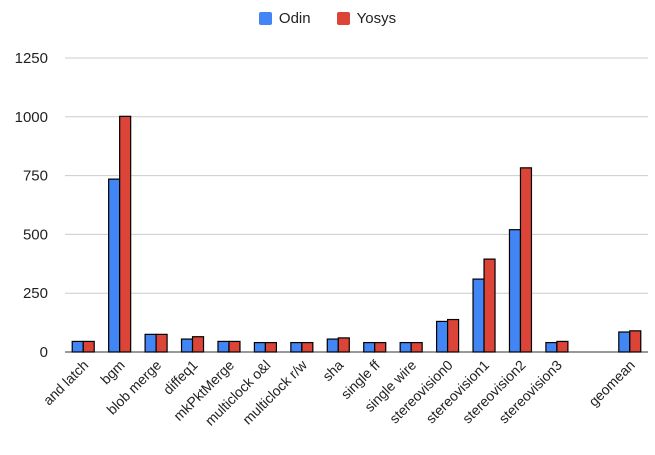 This screenshot has height=455, width=655. What do you see at coordinates (112, 372) in the screenshot?
I see `x-tick-label: bgm` at bounding box center [112, 372].